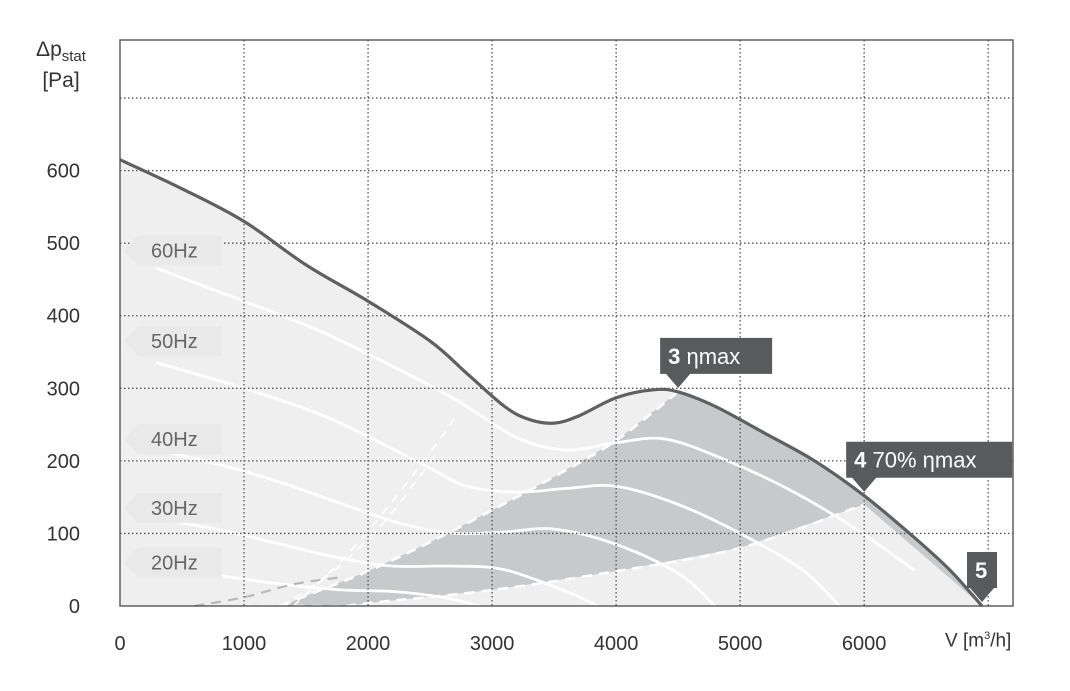 The image size is (1070, 691). I want to click on y-tick-label: 0, so click(74, 607).